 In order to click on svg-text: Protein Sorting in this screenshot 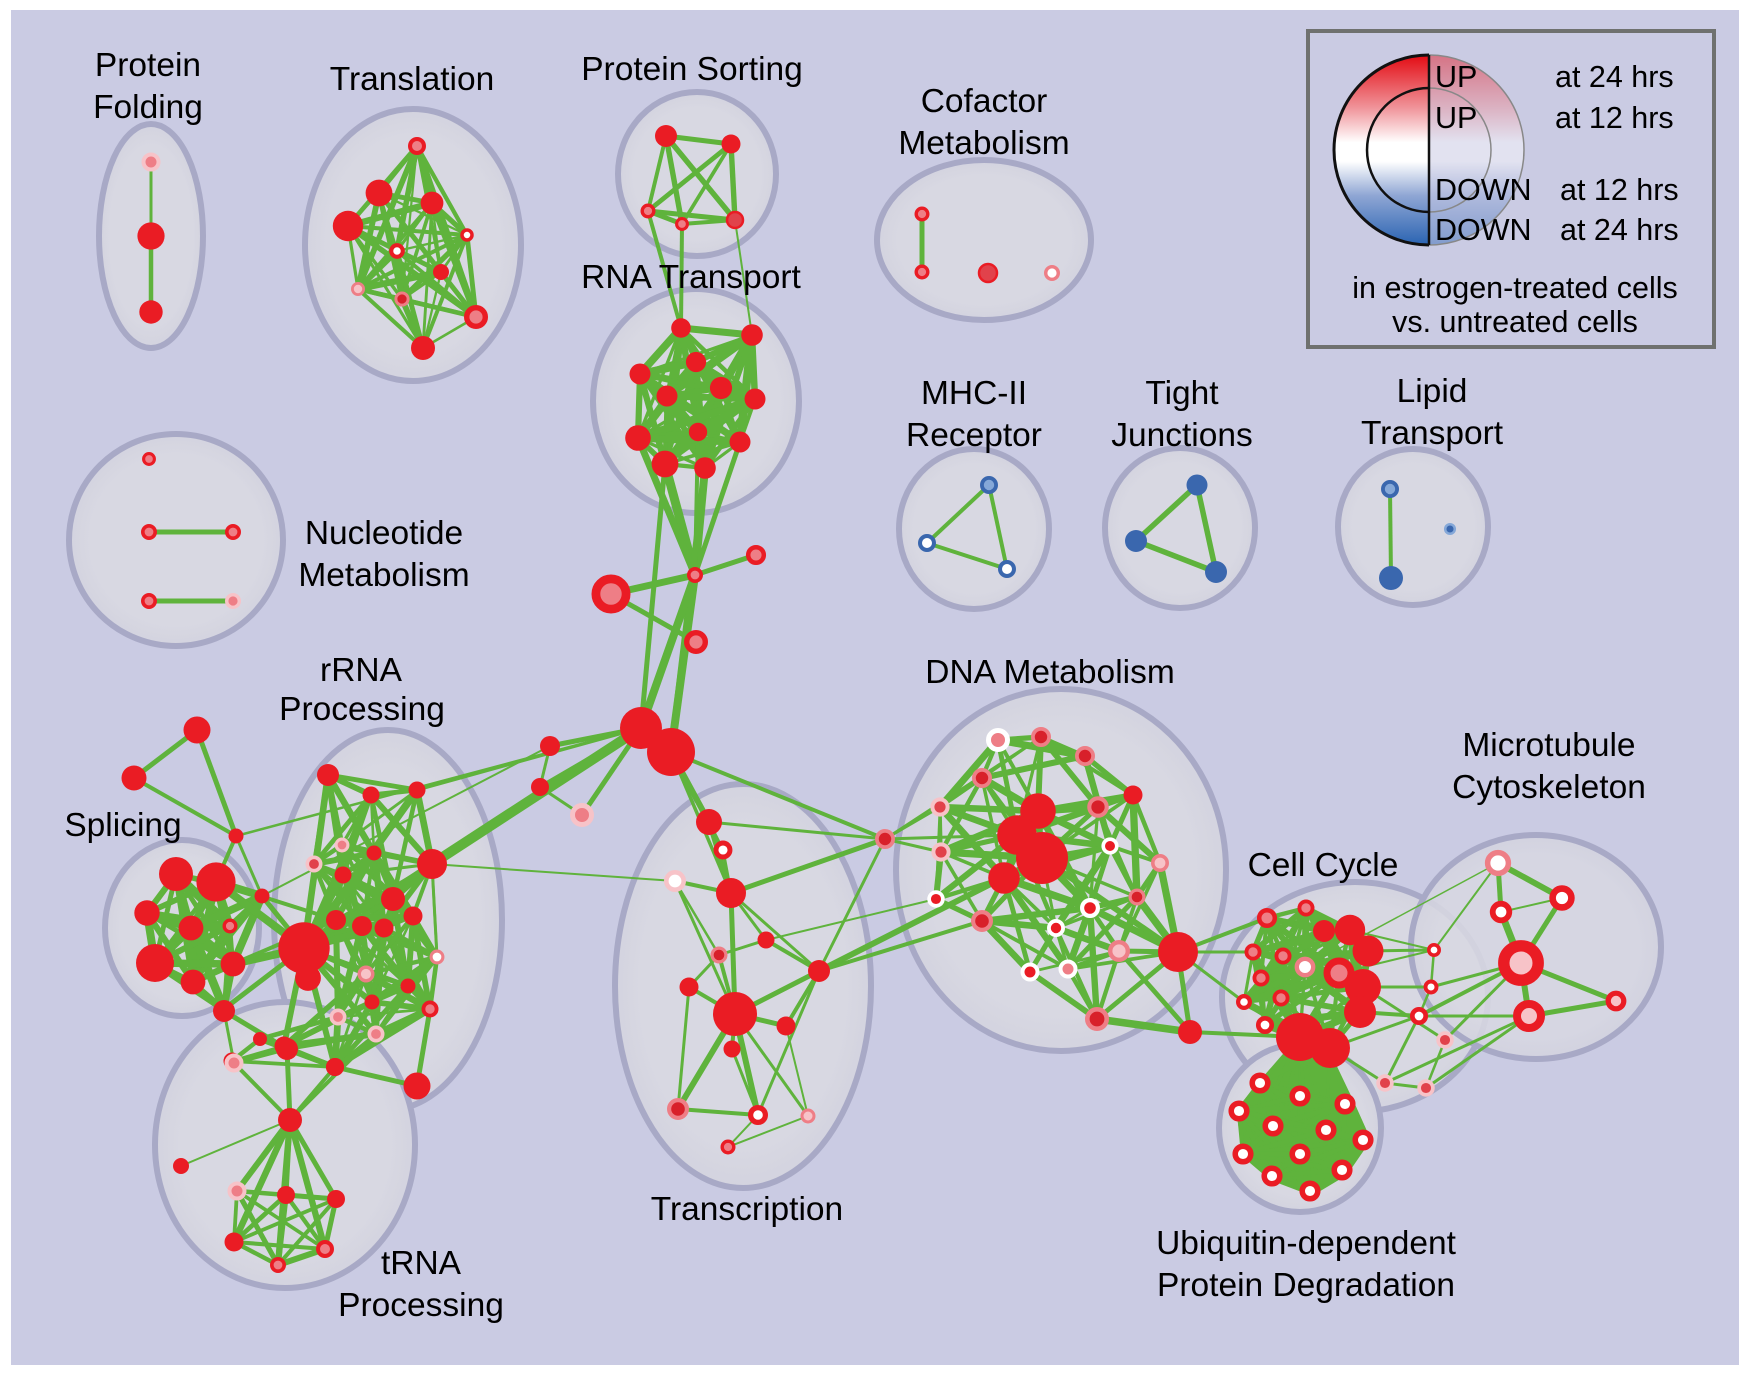, I will do `click(692, 69)`.